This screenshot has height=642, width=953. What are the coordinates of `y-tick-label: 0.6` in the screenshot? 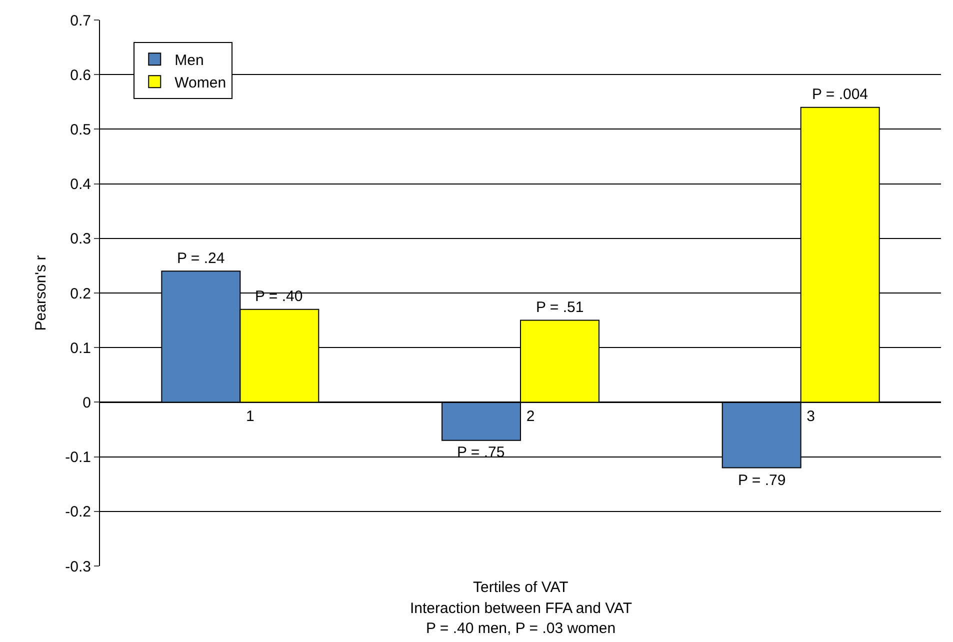 It's located at (80, 75).